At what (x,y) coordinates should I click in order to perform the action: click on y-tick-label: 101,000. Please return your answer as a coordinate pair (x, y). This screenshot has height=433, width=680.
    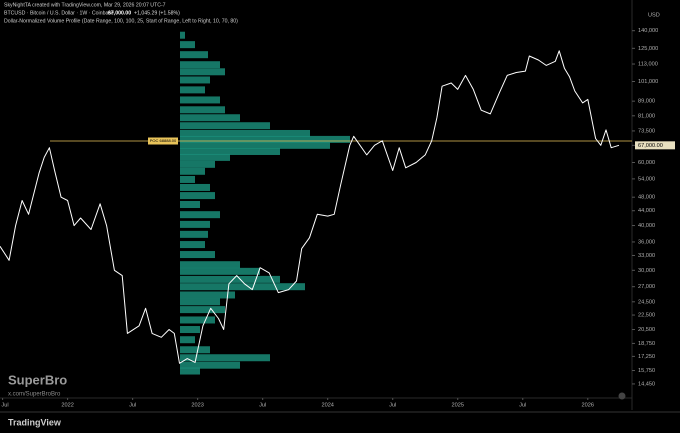
    Looking at the image, I should click on (648, 82).